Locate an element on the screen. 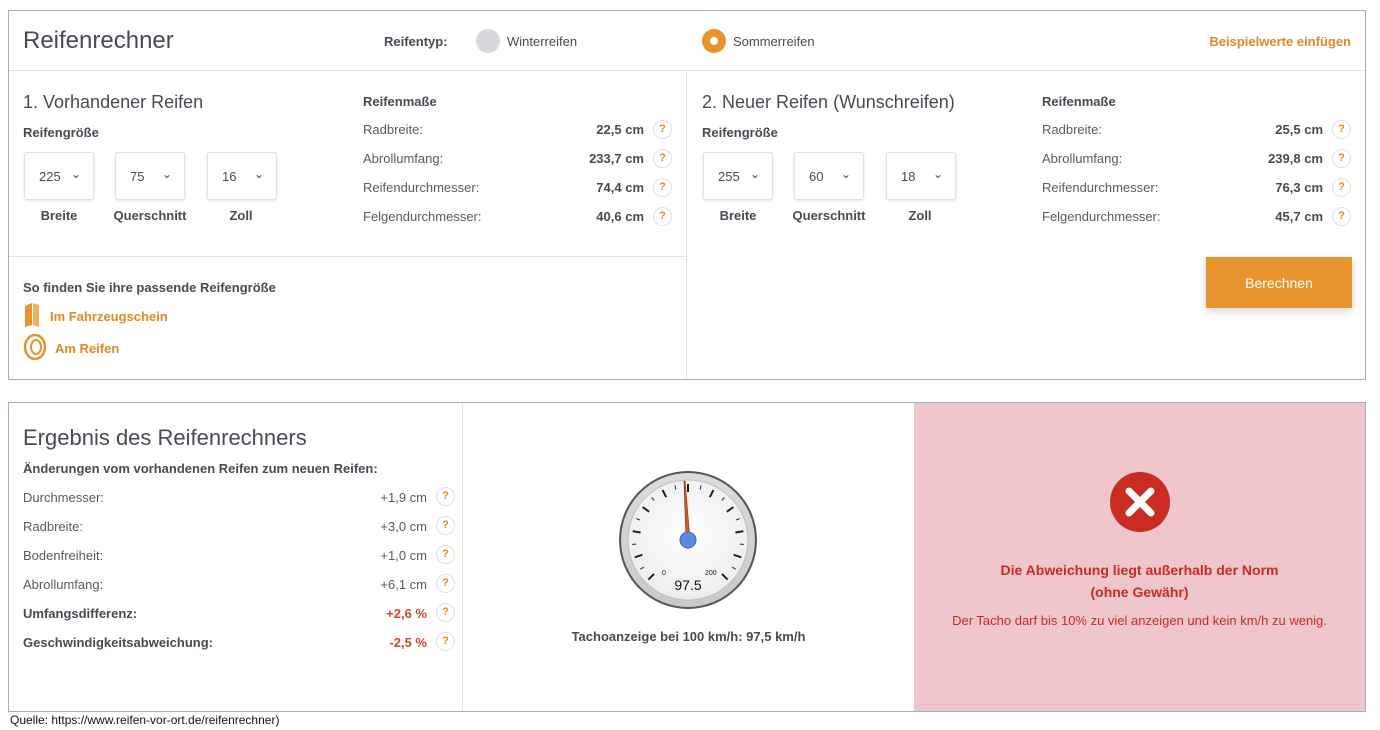 The width and height of the screenshot is (1380, 730). new-width-value: 255 is located at coordinates (729, 176).